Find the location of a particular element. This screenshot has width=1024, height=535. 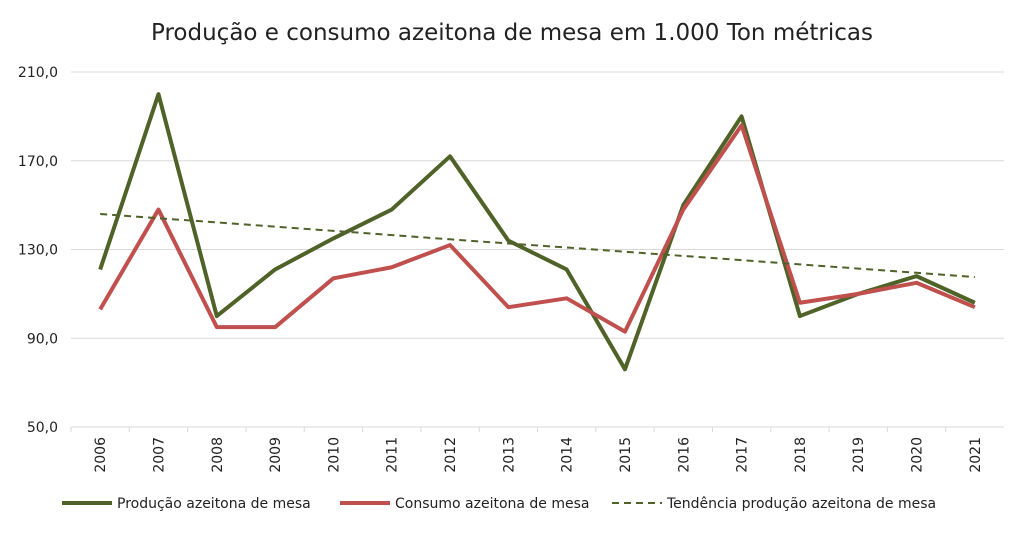

x-tick-label: 2014 is located at coordinates (568, 455).